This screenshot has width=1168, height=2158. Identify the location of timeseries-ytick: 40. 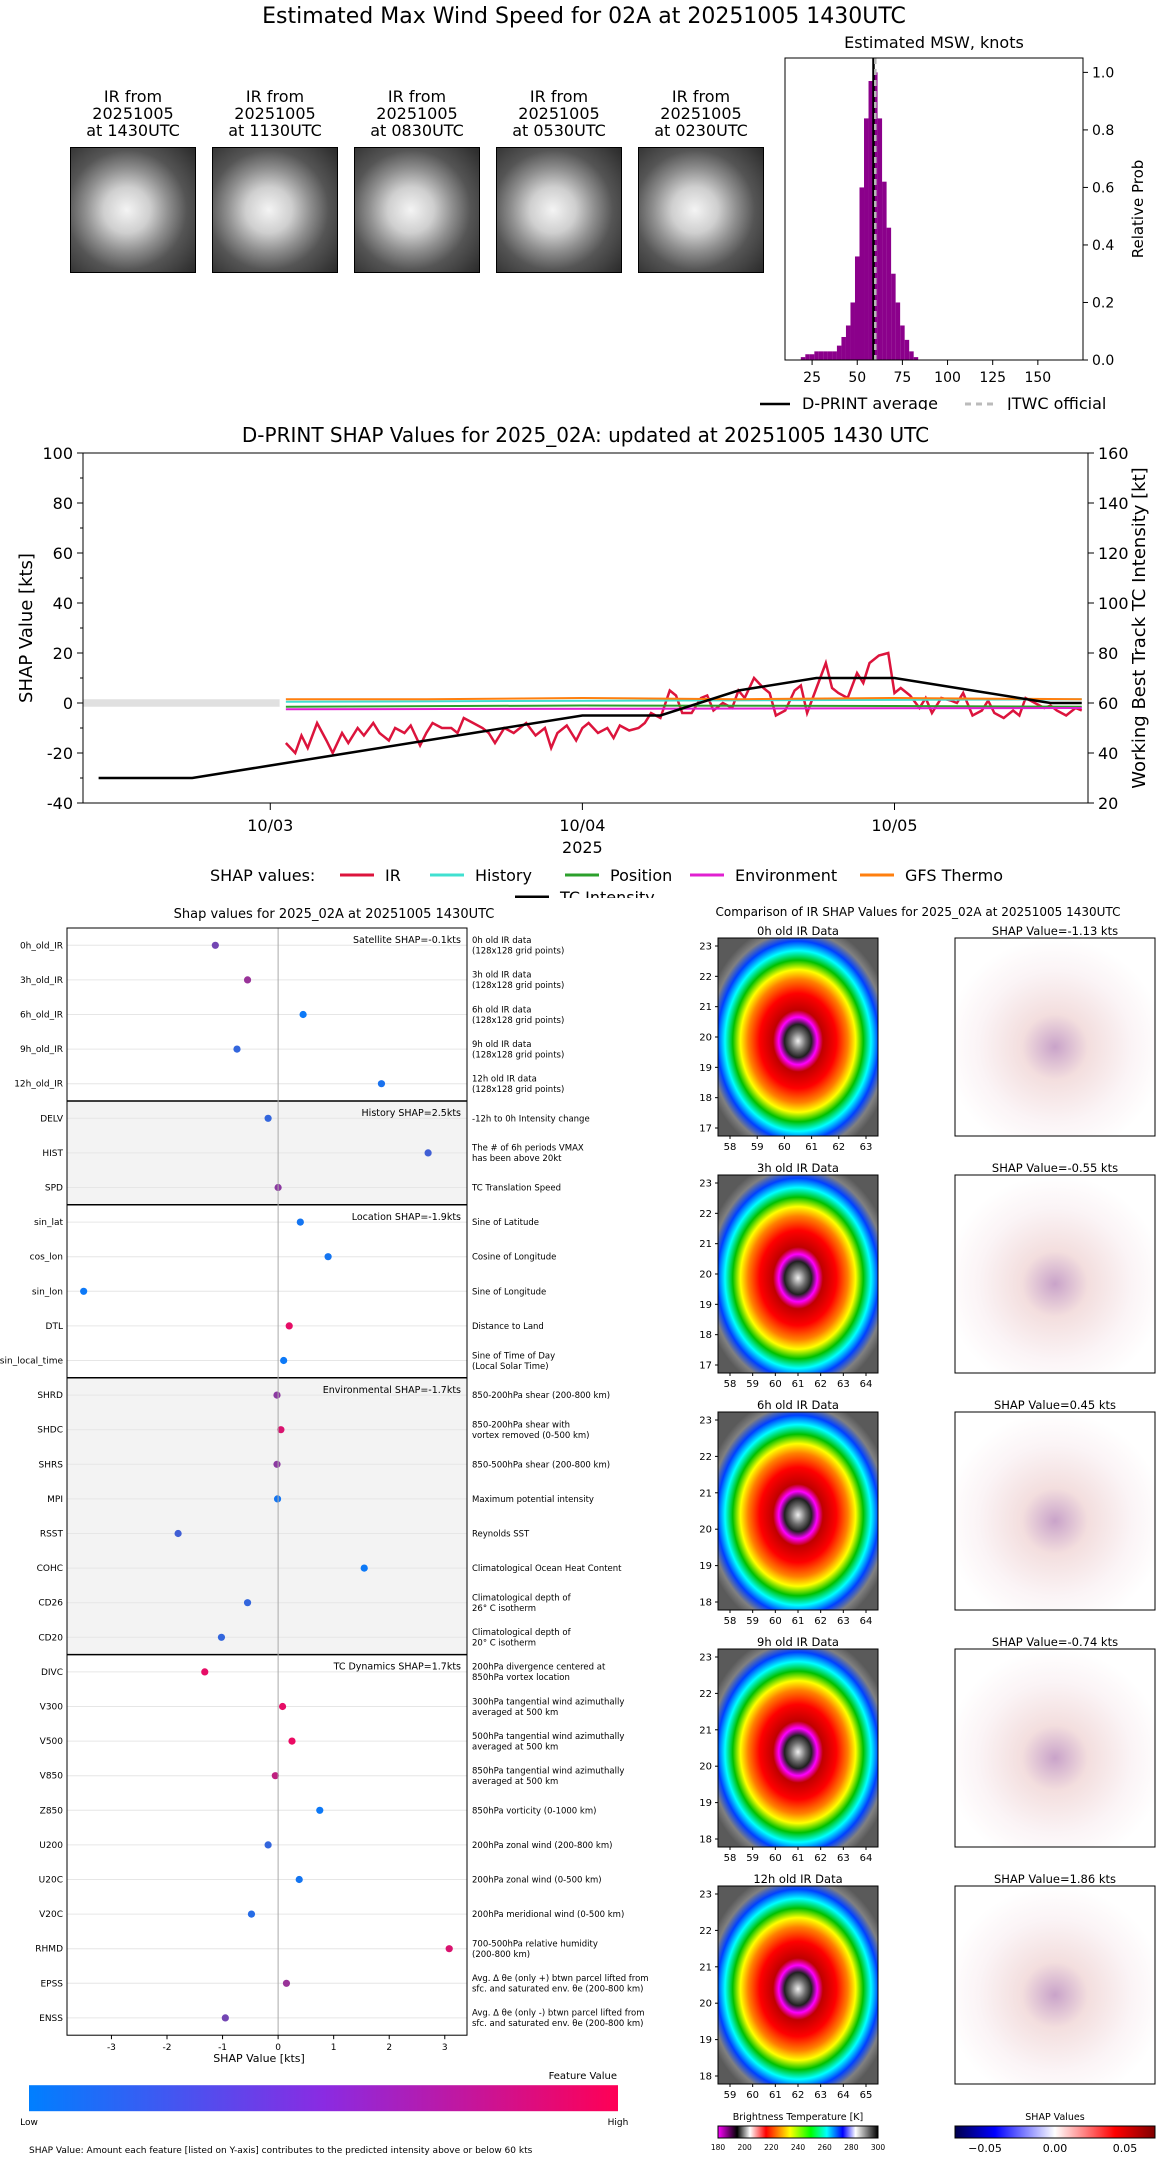
(63, 603).